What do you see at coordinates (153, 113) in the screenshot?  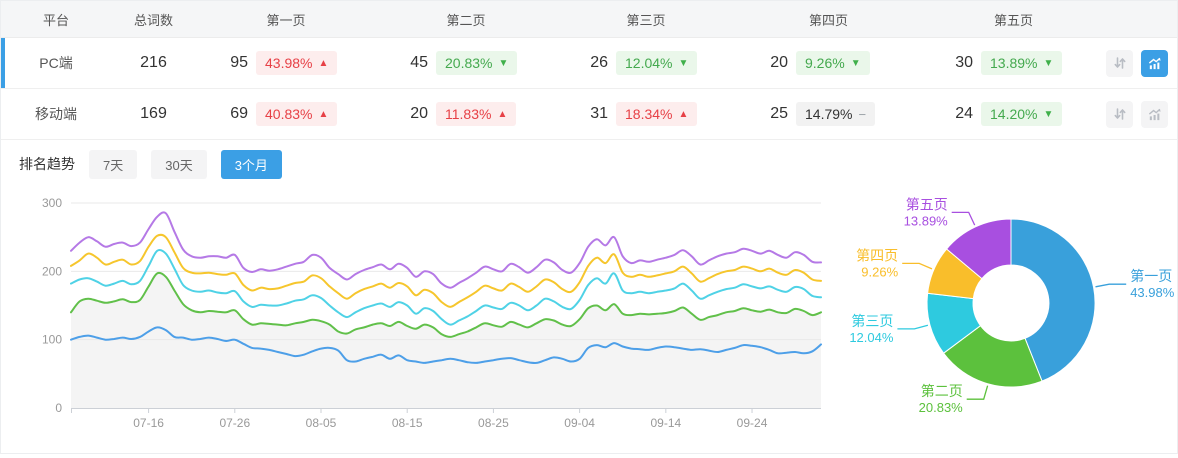 I see `total-words-value: 169` at bounding box center [153, 113].